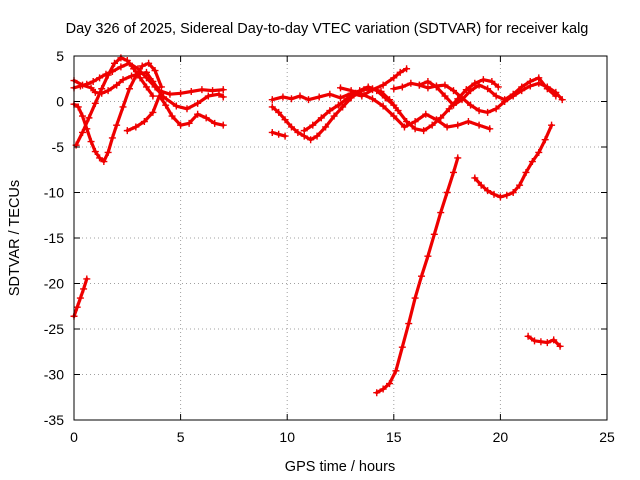 The image size is (640, 480). I want to click on y-tick-label: 0, so click(60, 102).